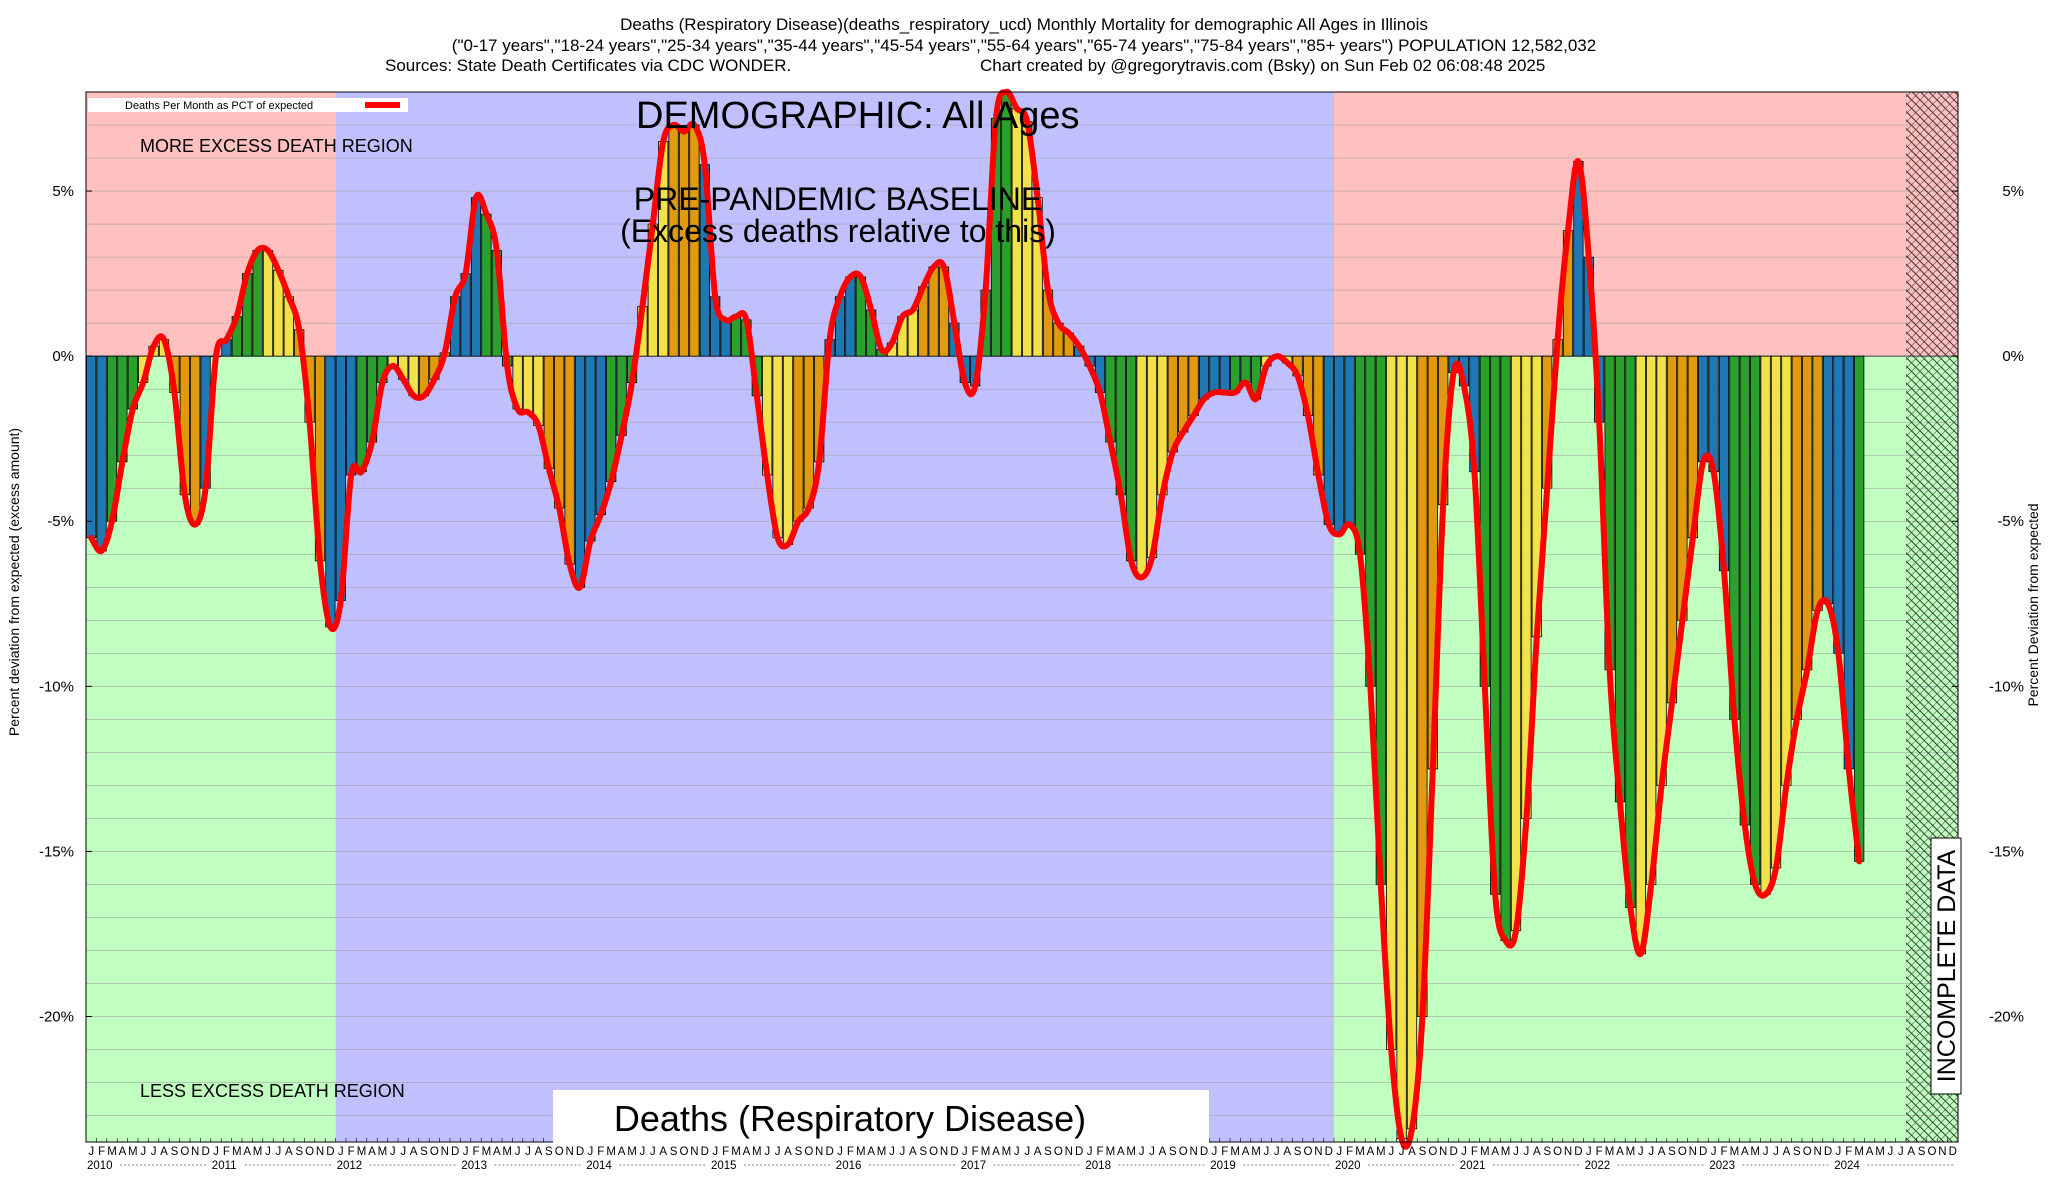  What do you see at coordinates (2010, 521) in the screenshot?
I see `y-tick-label-right: -5%` at bounding box center [2010, 521].